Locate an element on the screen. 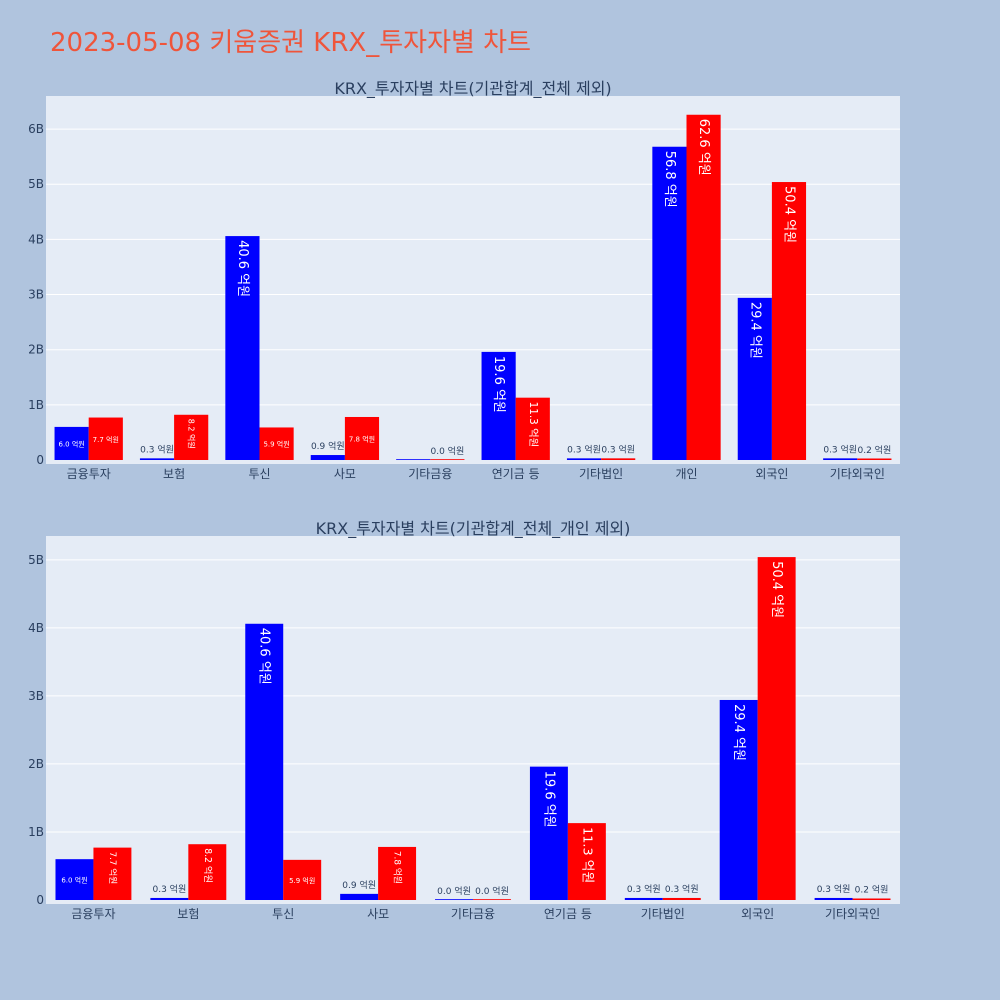  bar-label: 62.6 억원 is located at coordinates (703, 147).